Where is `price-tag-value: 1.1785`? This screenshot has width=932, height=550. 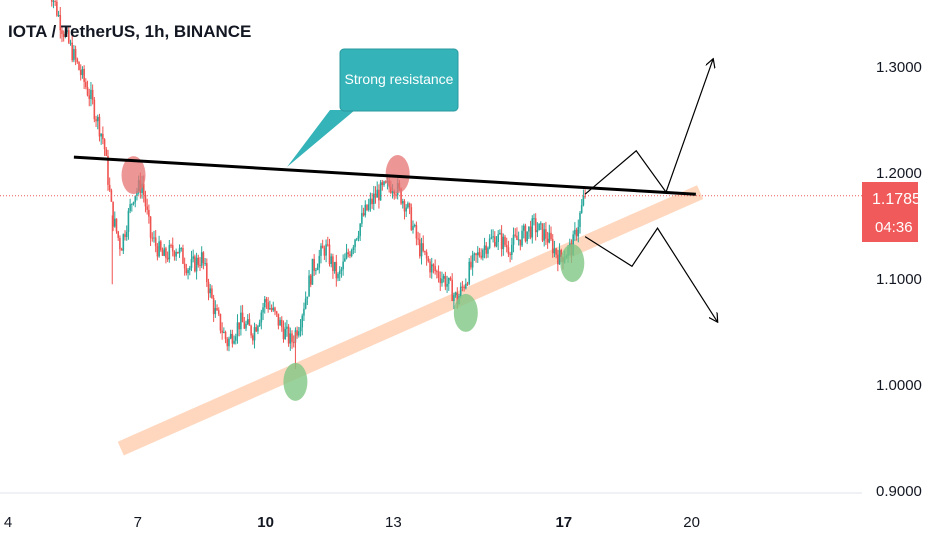 price-tag-value: 1.1785 is located at coordinates (896, 199).